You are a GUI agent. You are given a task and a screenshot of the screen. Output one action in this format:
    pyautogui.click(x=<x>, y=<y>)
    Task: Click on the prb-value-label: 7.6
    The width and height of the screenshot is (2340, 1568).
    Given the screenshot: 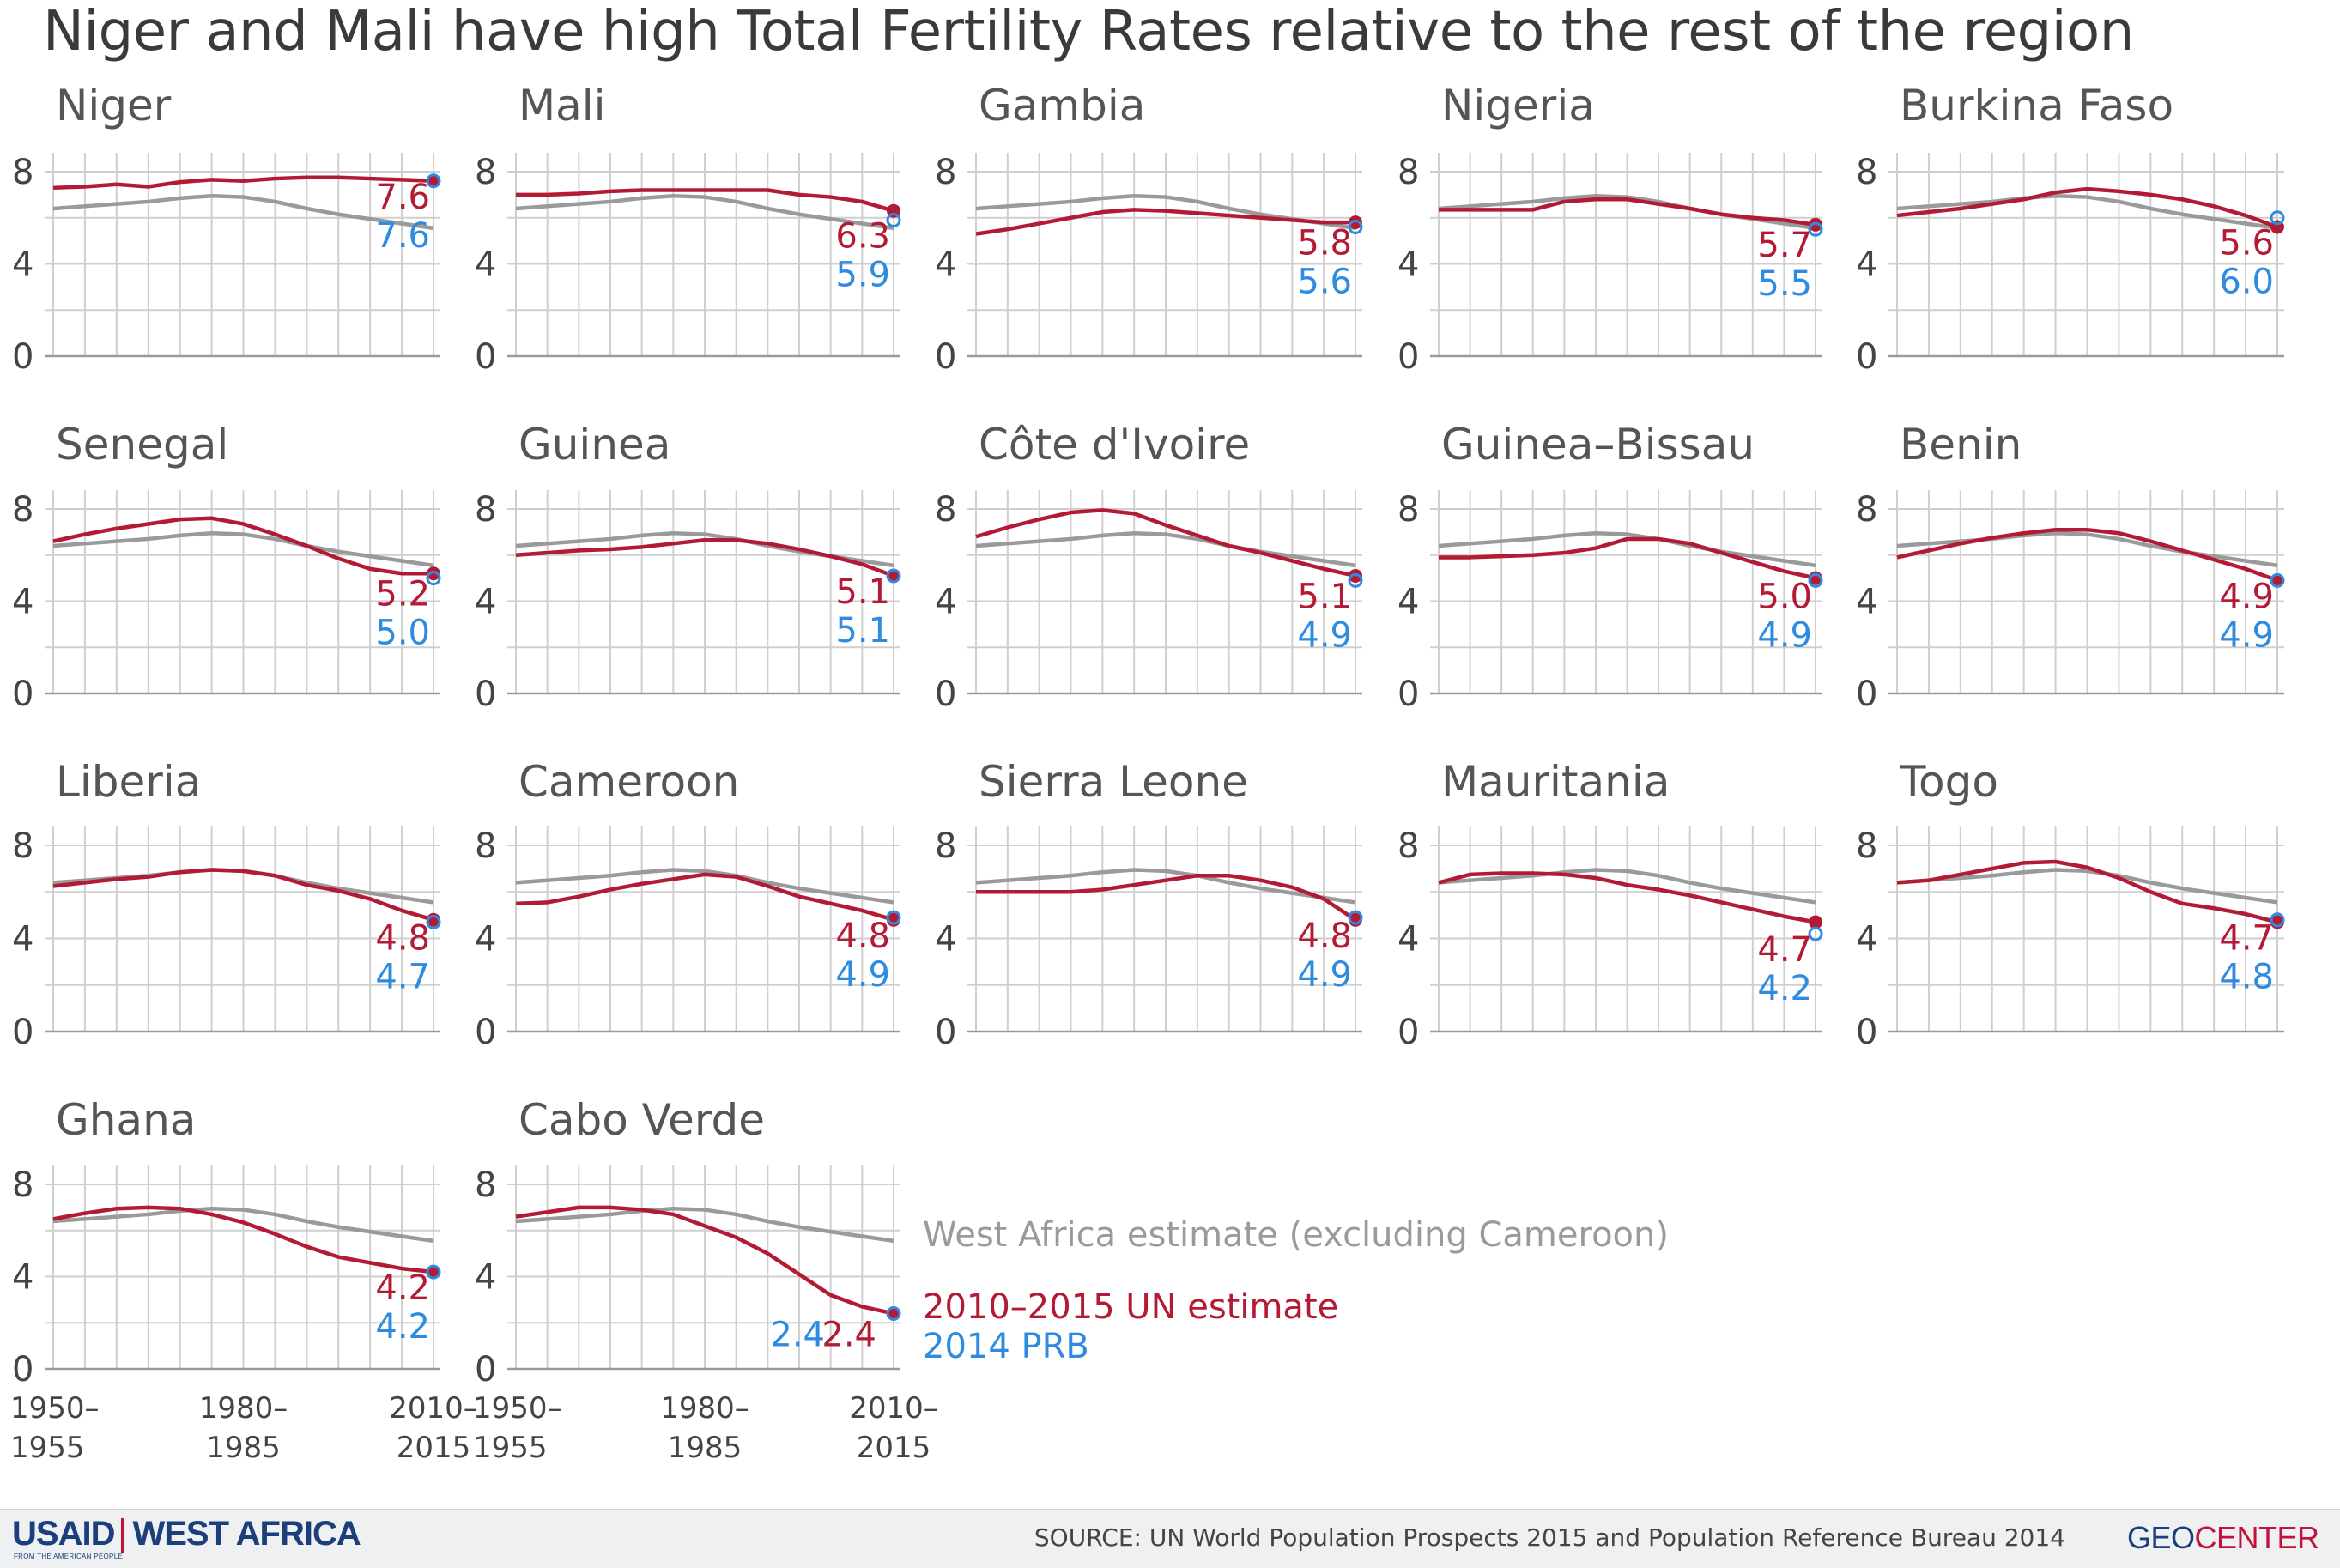 What is the action you would take?
    pyautogui.click(x=403, y=236)
    